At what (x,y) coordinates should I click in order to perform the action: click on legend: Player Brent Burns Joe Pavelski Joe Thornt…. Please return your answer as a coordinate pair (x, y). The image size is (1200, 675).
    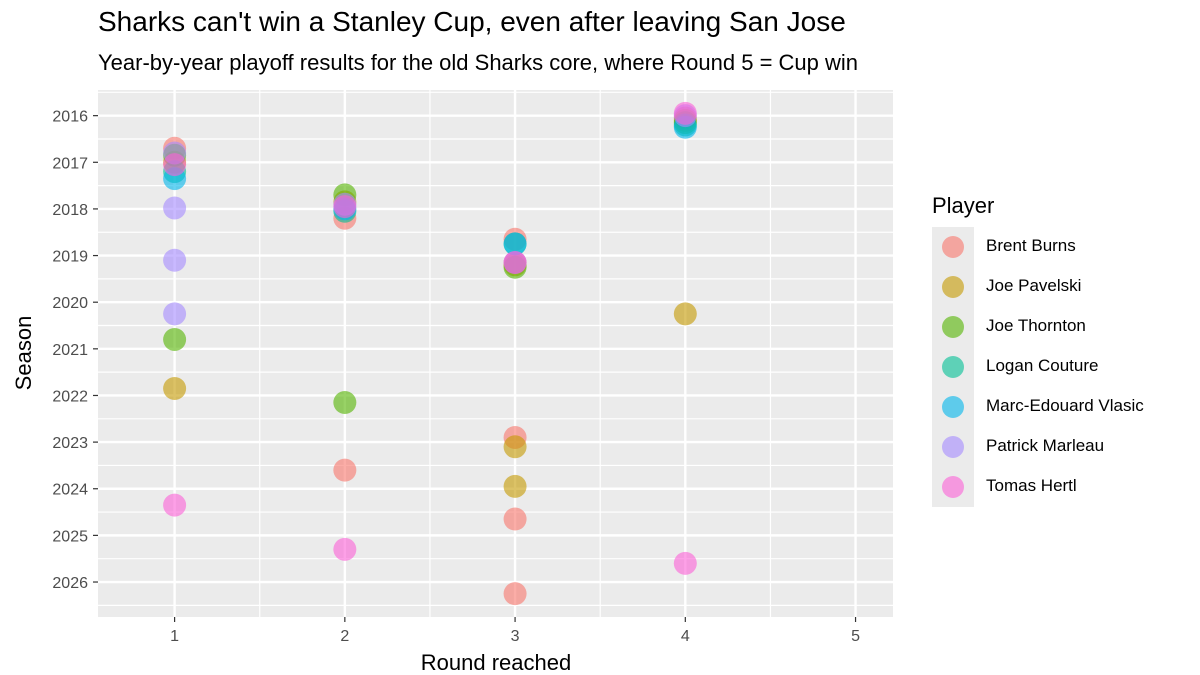
    Looking at the image, I should click on (1037, 350).